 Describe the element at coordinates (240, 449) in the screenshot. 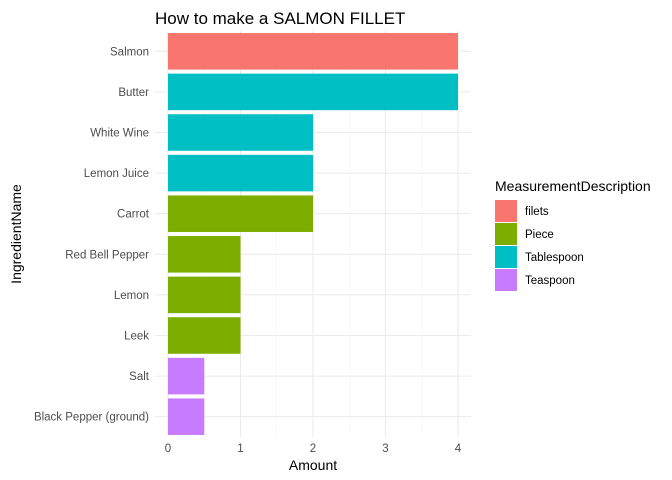

I see `x-tick-label: 1` at that location.